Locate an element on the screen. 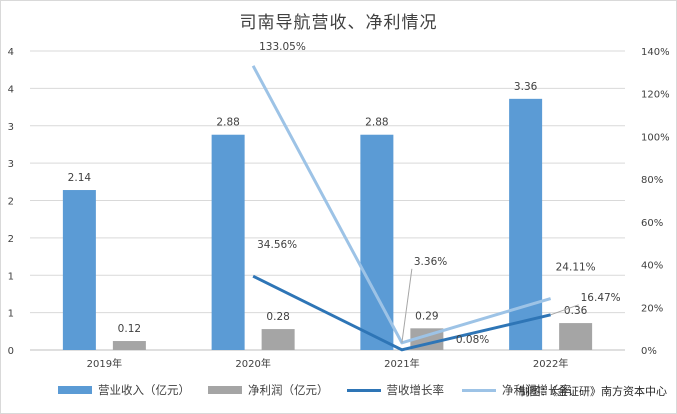  legend-item-profit-growth: 净利润增长率 is located at coordinates (516, 390).